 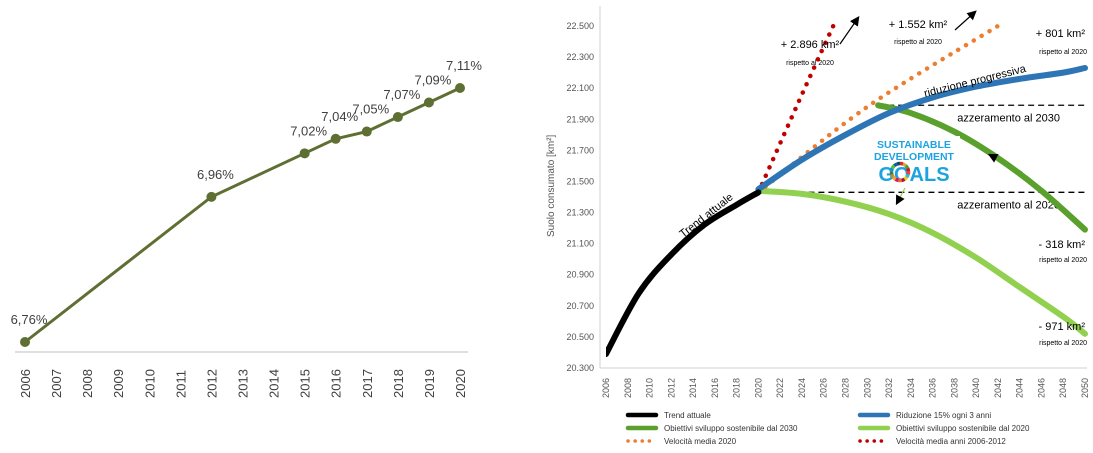 I want to click on y-tick-label: 21.300, so click(x=580, y=213).